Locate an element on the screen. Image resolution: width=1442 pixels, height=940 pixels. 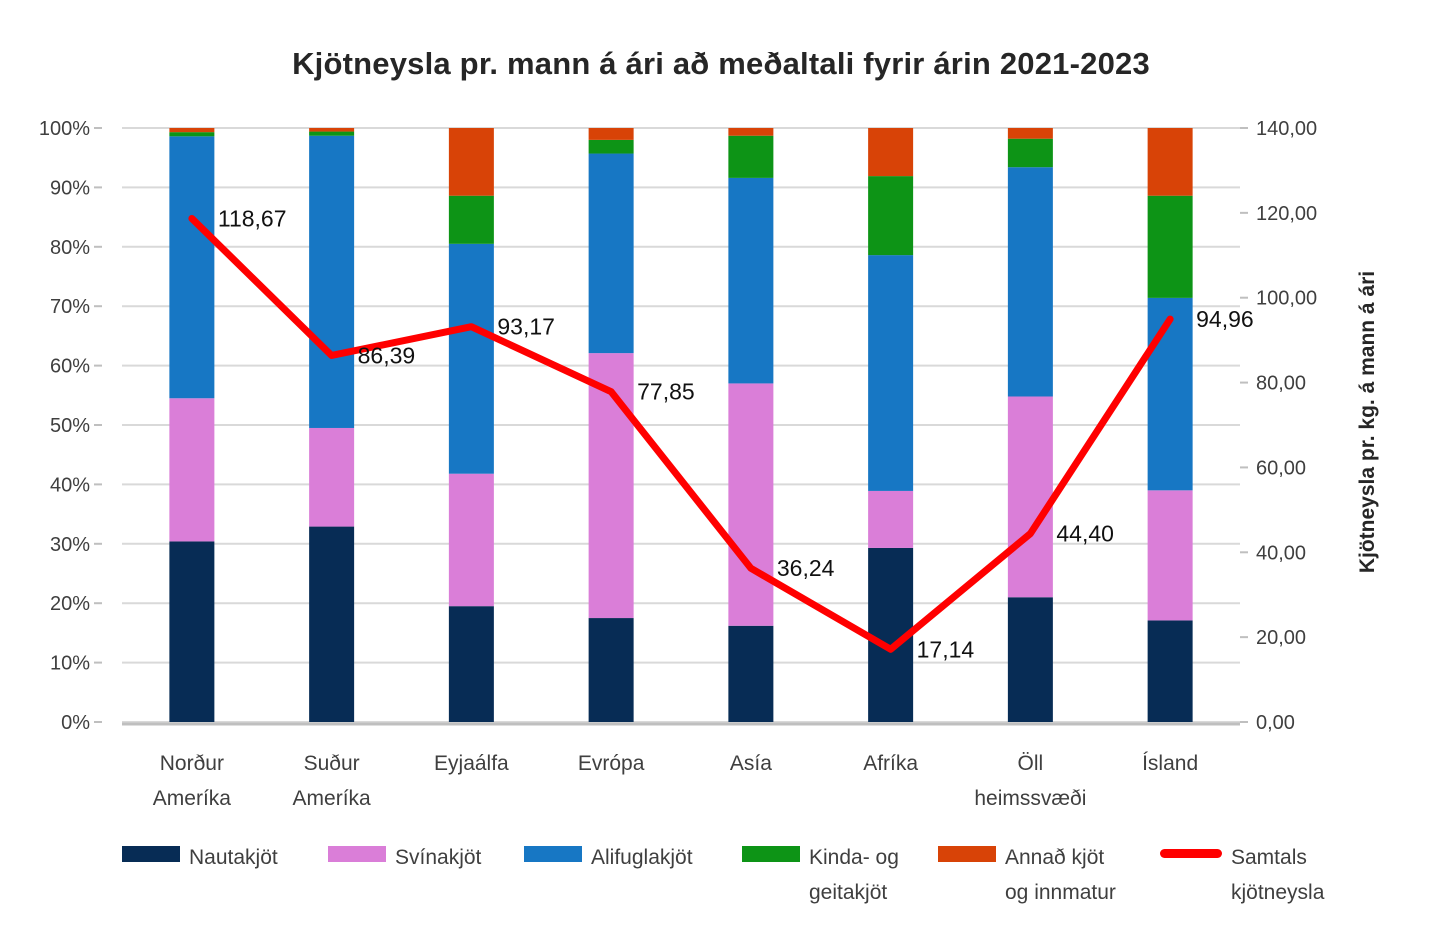
legend-label: Samtals kjötneysla is located at coordinates (1278, 875).